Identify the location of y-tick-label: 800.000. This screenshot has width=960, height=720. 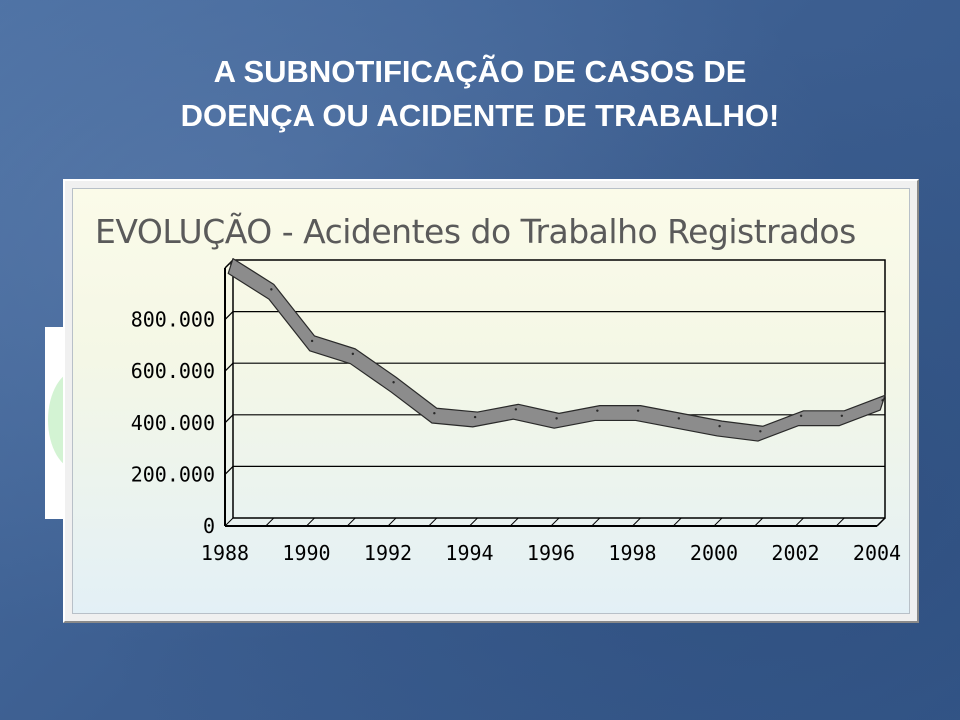
(173, 320).